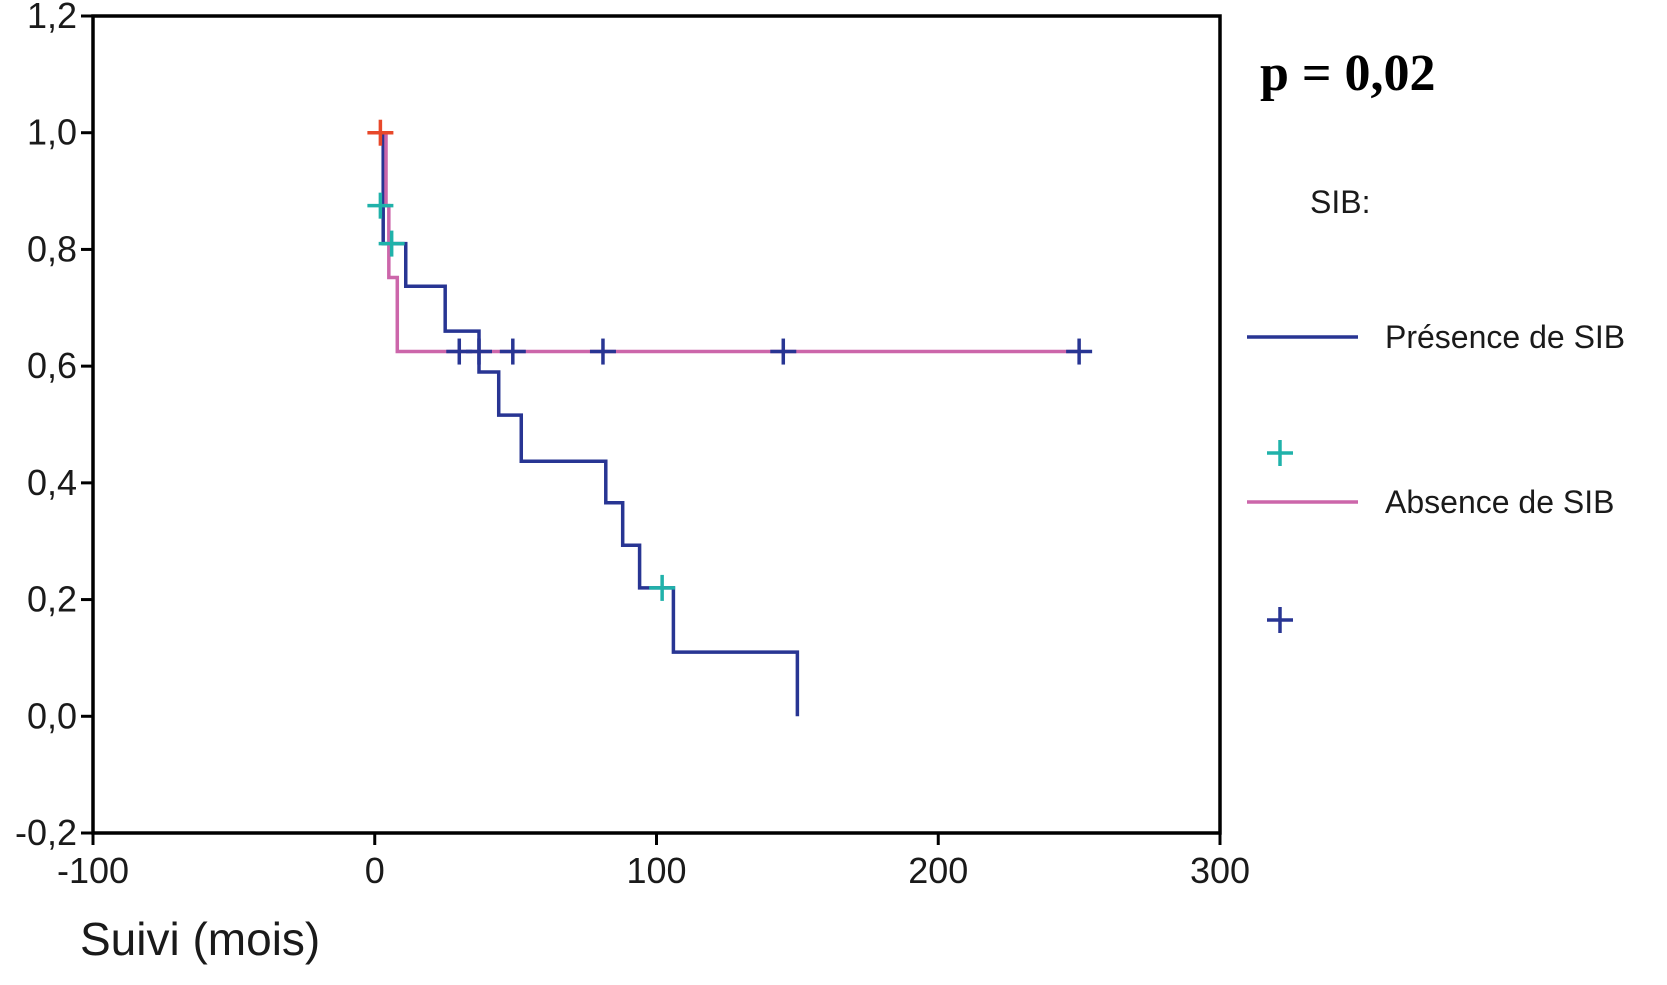 This screenshot has width=1667, height=985. What do you see at coordinates (380, 132) in the screenshot?
I see `start-marker` at bounding box center [380, 132].